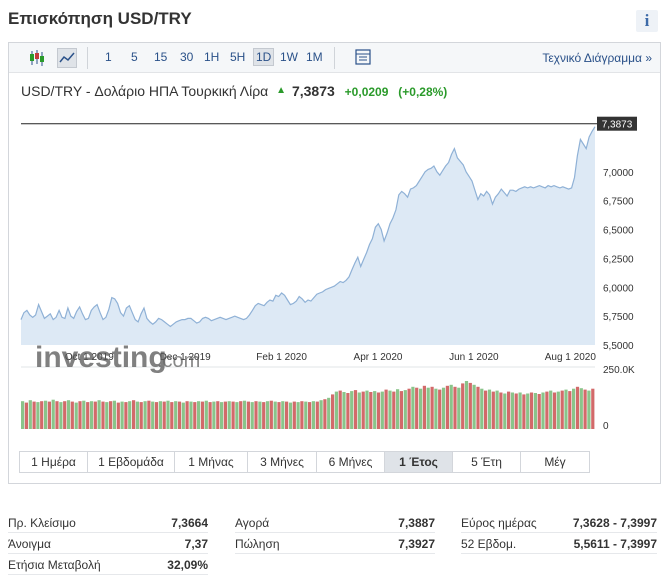 The height and width of the screenshot is (583, 668). What do you see at coordinates (647, 21) in the screenshot?
I see `info-icon: i` at bounding box center [647, 21].